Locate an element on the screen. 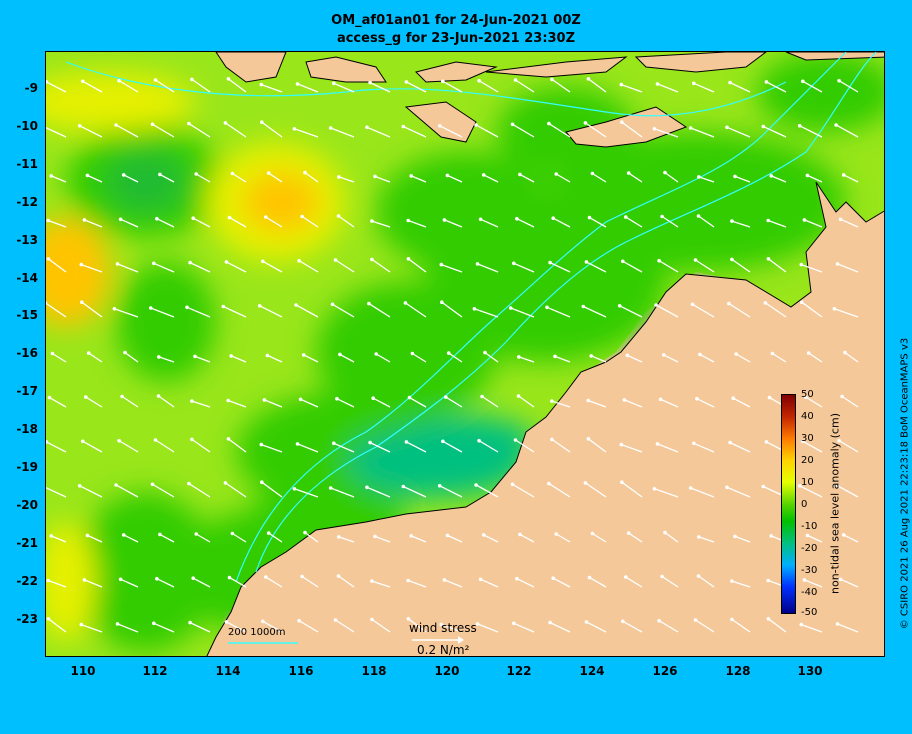  lat-tick-label: -21 is located at coordinates (27, 543).